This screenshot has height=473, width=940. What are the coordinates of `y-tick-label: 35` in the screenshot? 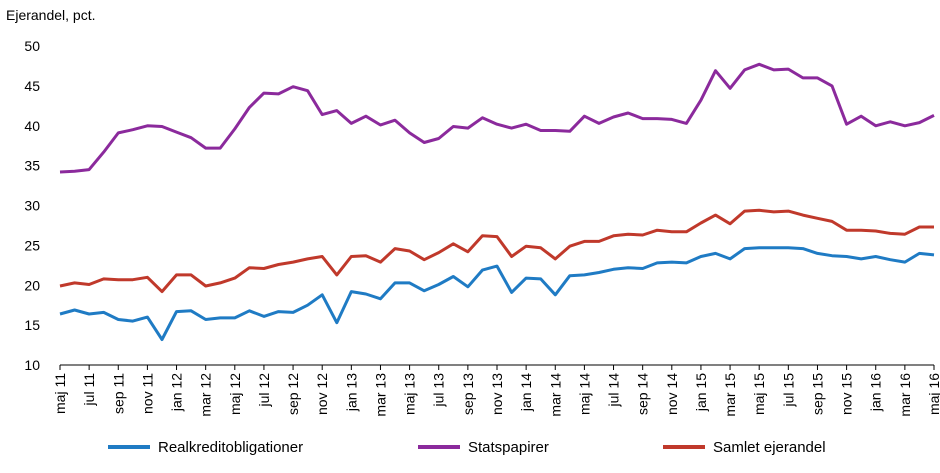 It's located at (32, 166).